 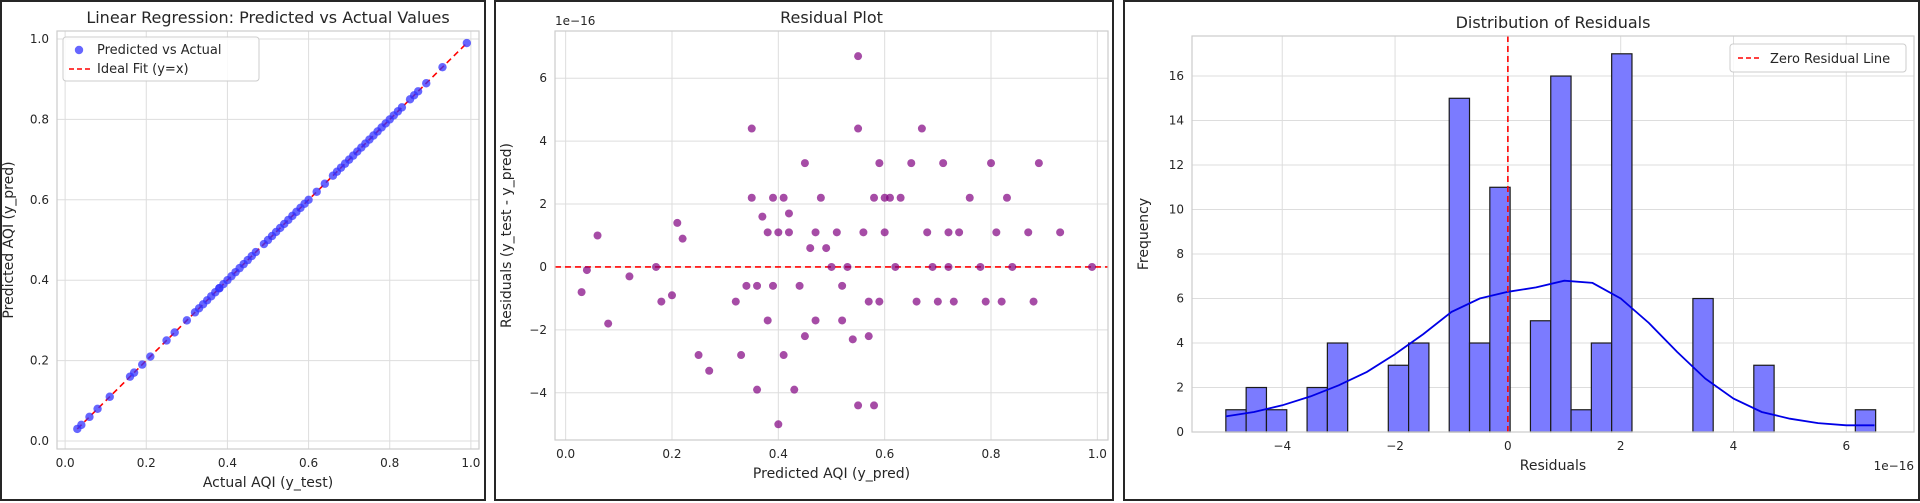 What do you see at coordinates (470, 463) in the screenshot?
I see `x-tick-label: 1.0` at bounding box center [470, 463].